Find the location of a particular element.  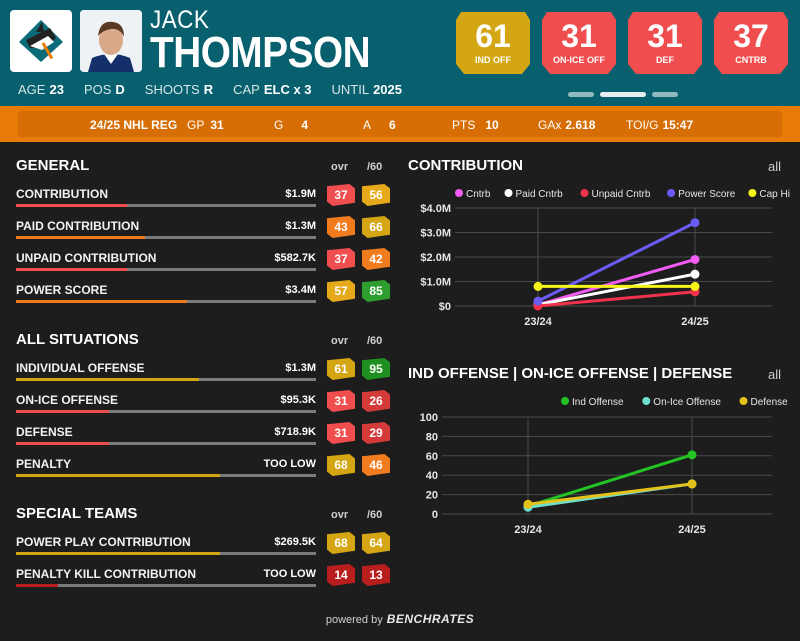

carousel-dots is located at coordinates (623, 94).